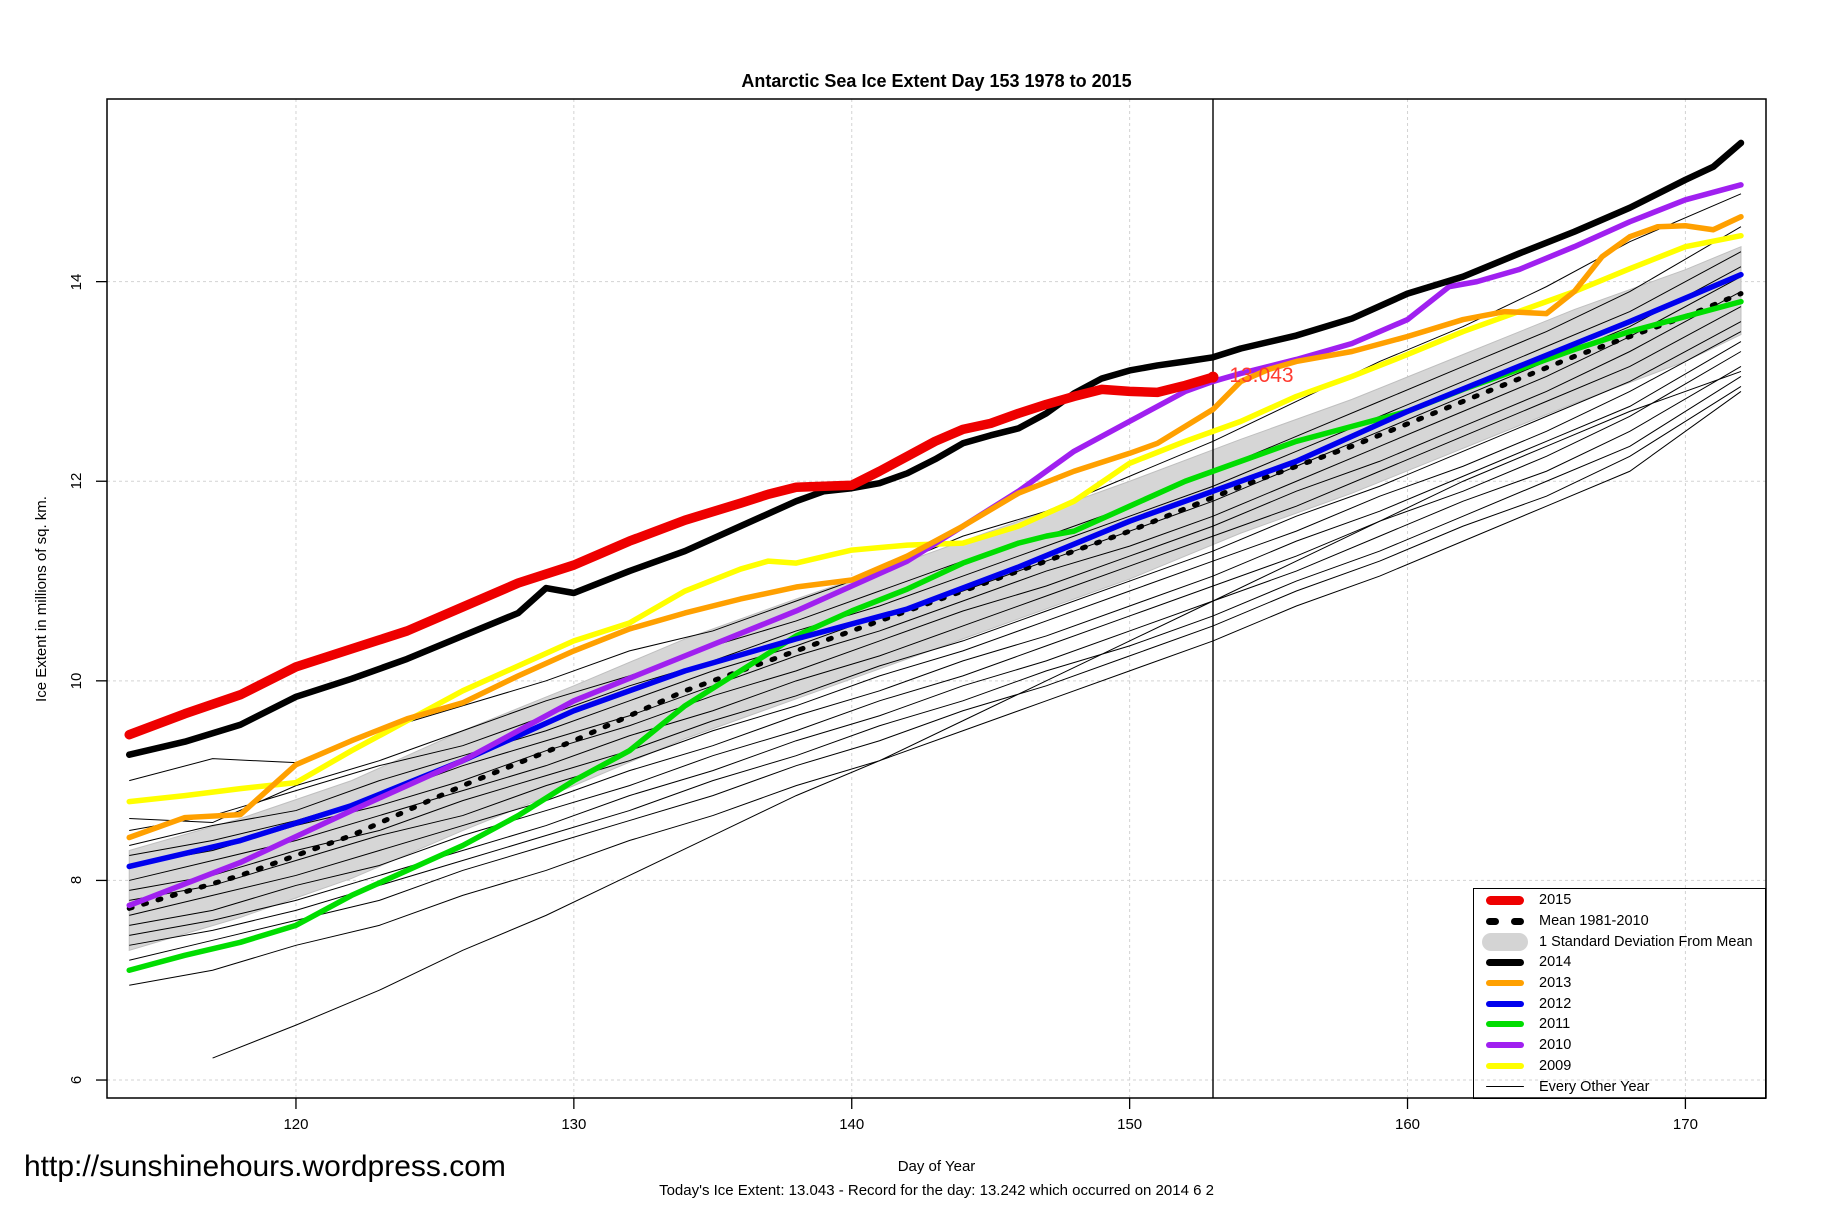 Image resolution: width=1836 pixels, height=1223 pixels. What do you see at coordinates (1685, 1124) in the screenshot?
I see `x-tick-label: 170` at bounding box center [1685, 1124].